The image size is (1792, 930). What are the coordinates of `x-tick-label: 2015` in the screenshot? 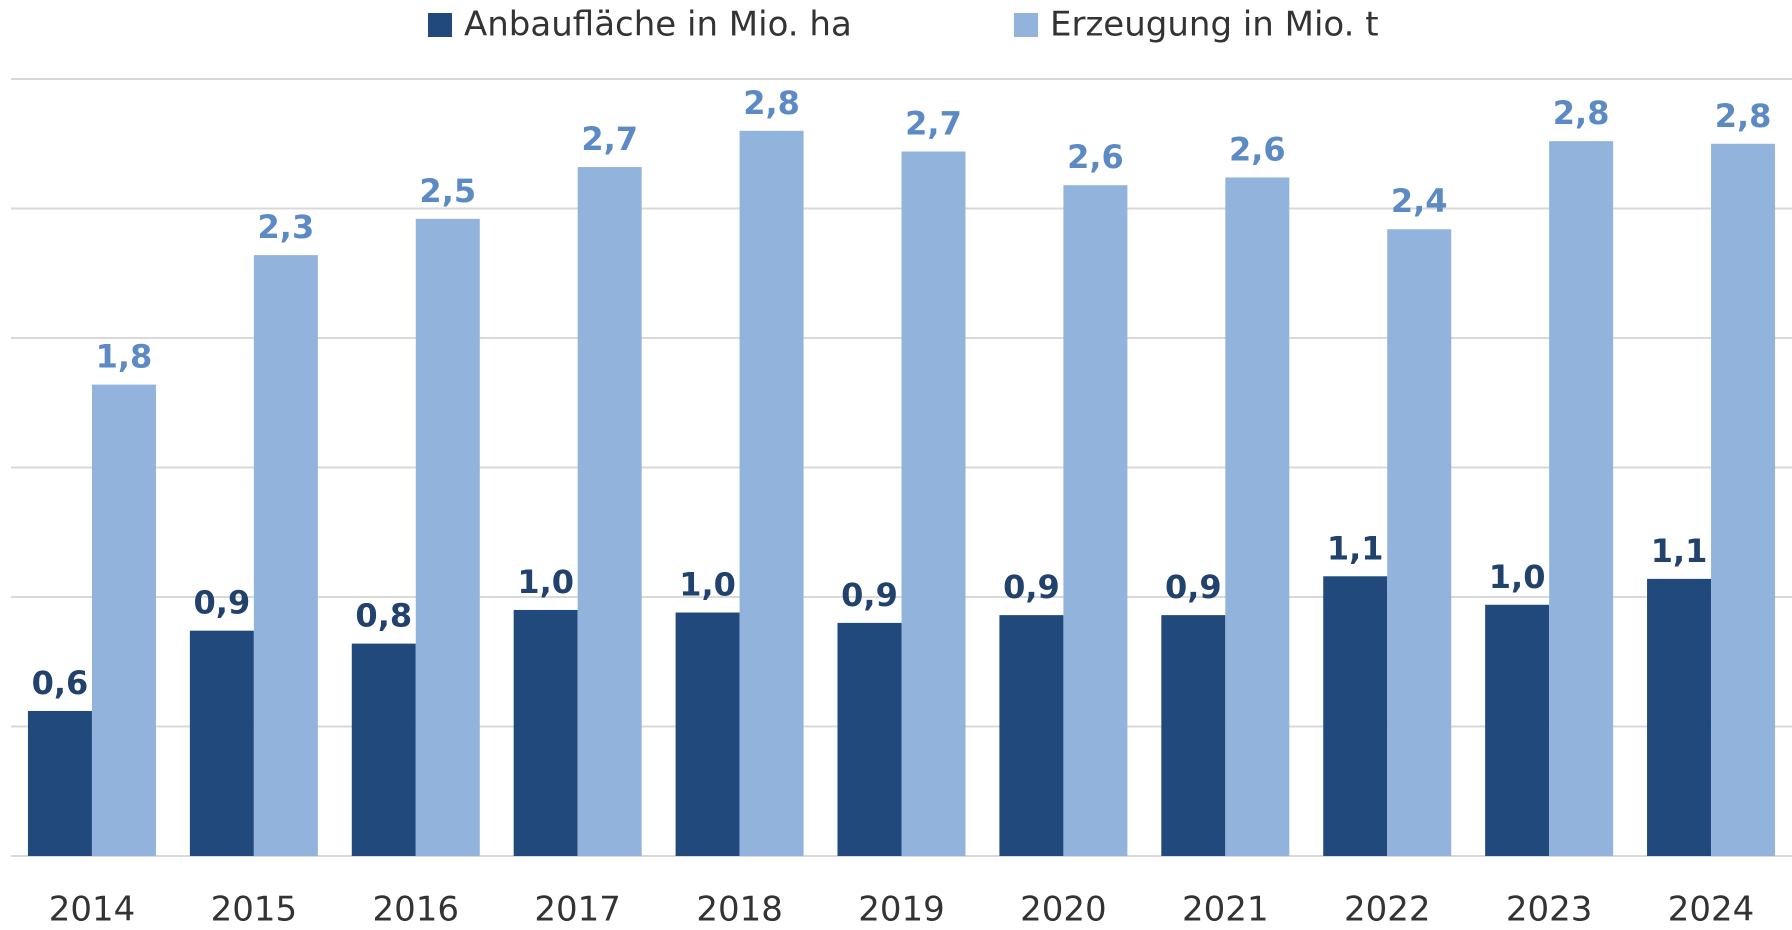 It's located at (254, 910).